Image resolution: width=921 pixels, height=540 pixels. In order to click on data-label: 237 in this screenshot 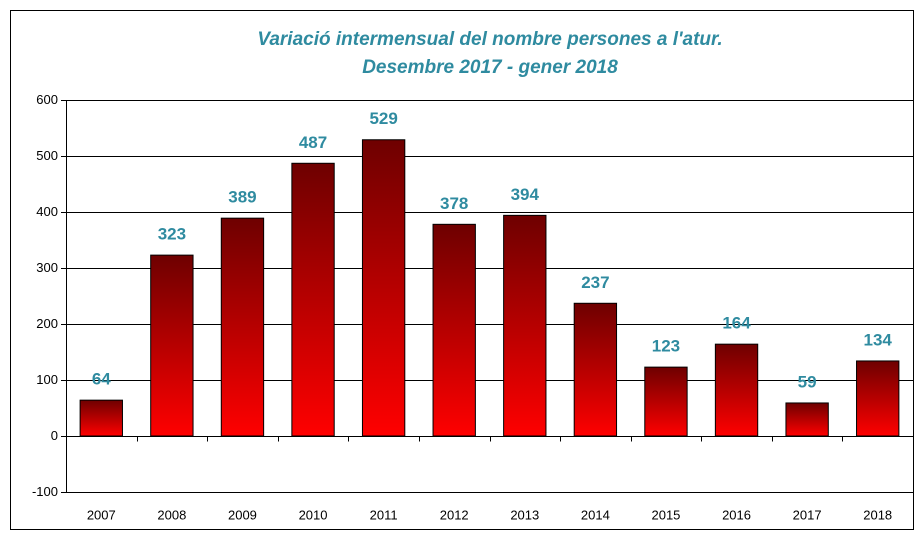, I will do `click(595, 282)`.